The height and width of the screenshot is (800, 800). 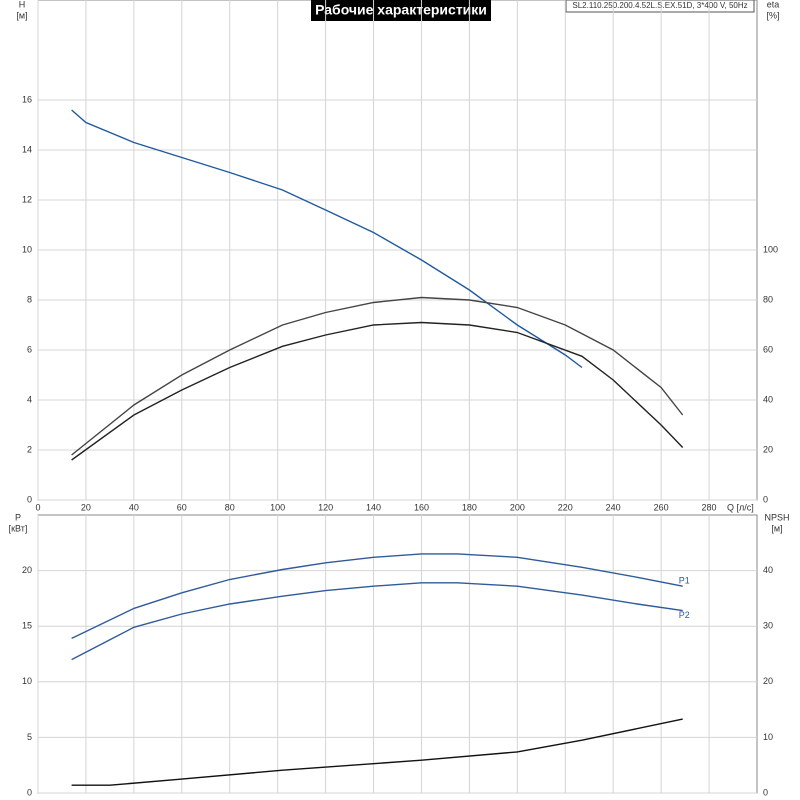 I want to click on y-tick-label: 6, so click(x=29, y=349).